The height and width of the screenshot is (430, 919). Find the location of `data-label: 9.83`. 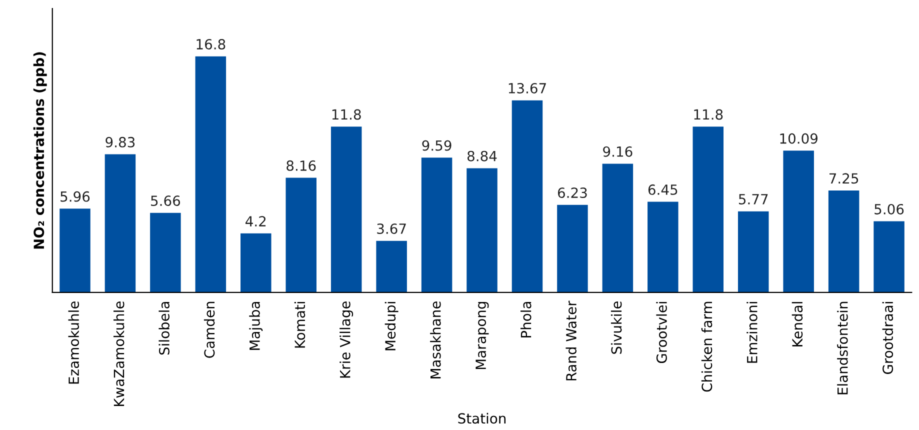

data-label: 9.83 is located at coordinates (120, 142).